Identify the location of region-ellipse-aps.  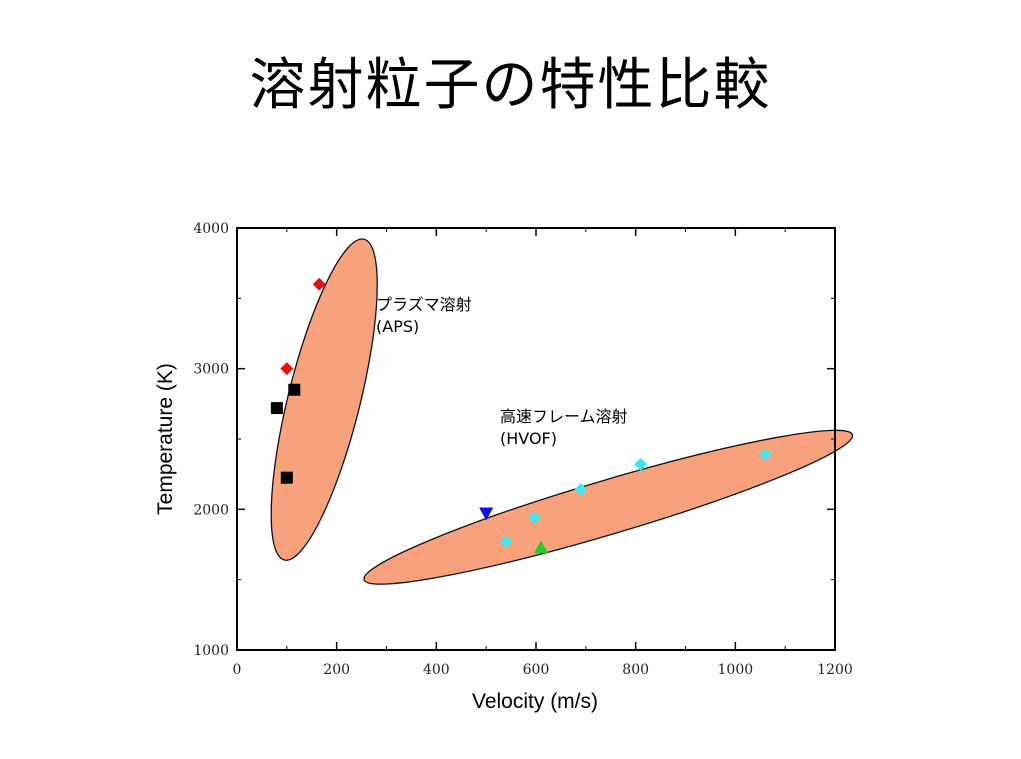
(324, 399).